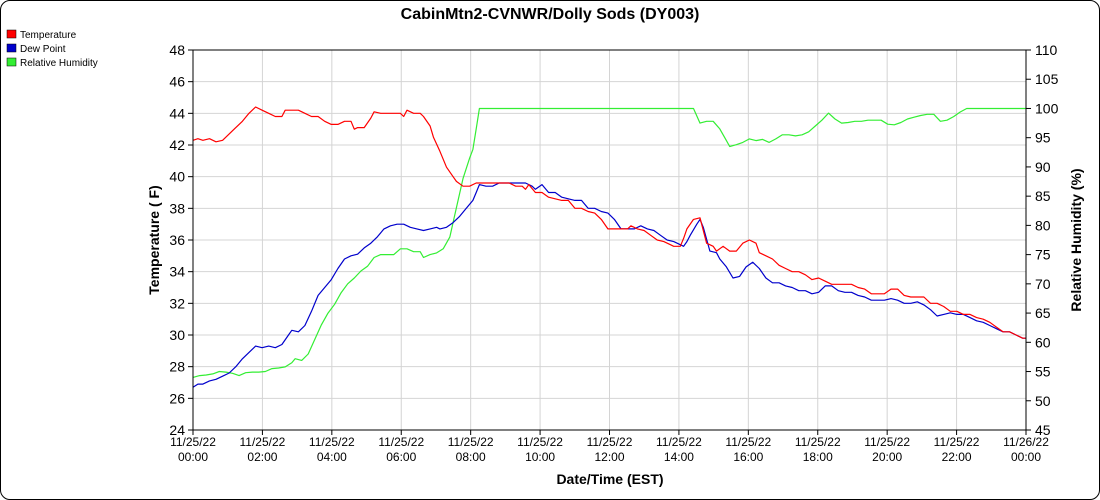 The image size is (1100, 500). Describe the element at coordinates (177, 208) in the screenshot. I see `left-tick-label: 38` at that location.